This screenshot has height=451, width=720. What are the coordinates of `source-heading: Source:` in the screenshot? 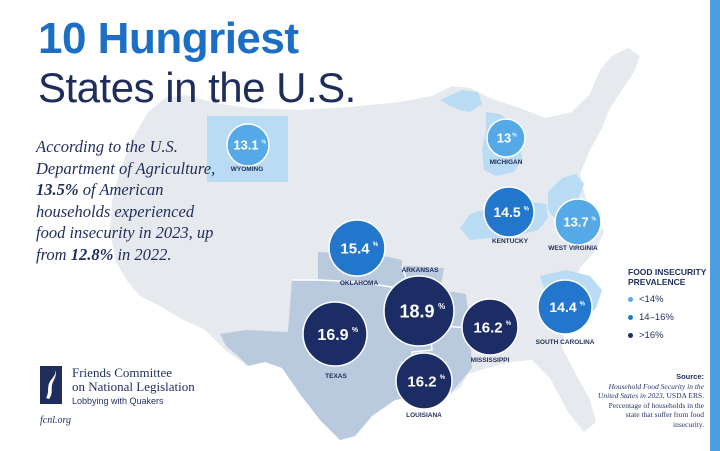 It's located at (690, 376).